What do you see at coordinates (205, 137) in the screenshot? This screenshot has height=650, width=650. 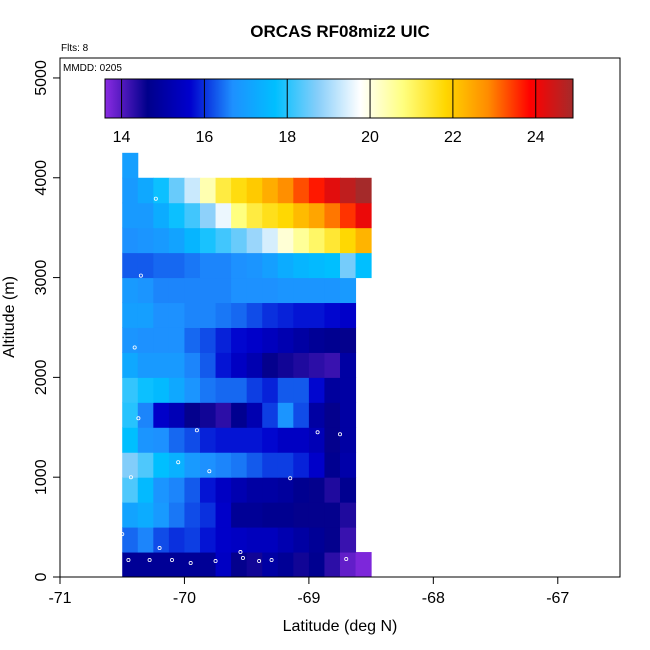 I see `colorbar-tick-label: 16` at bounding box center [205, 137].